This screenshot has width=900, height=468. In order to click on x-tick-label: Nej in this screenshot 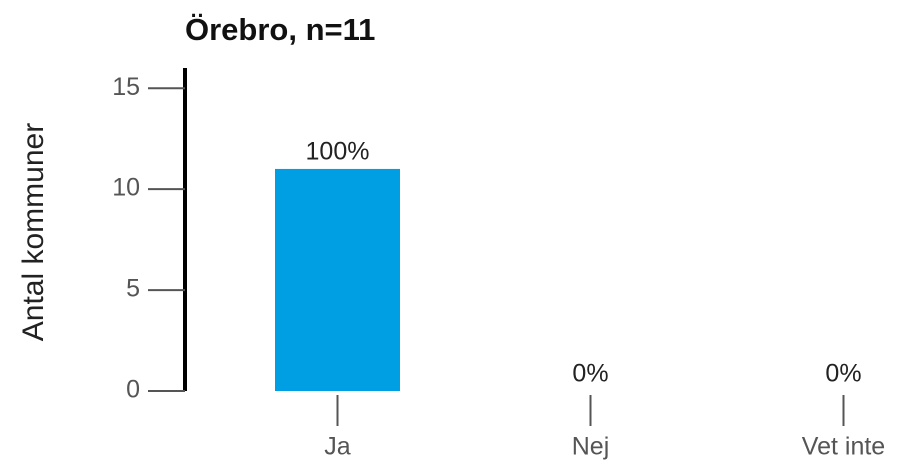, I will do `click(591, 447)`.